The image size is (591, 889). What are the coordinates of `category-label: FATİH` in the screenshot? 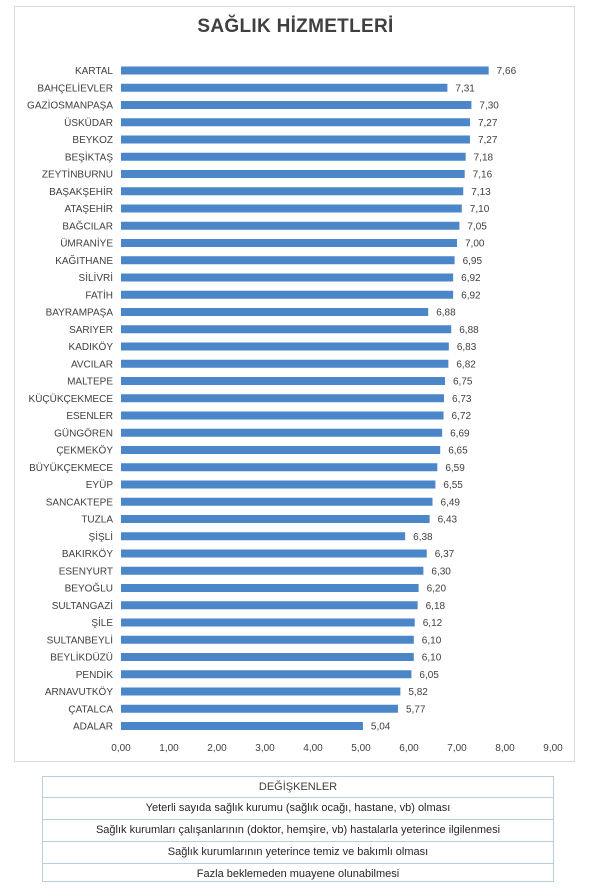 It's located at (99, 294).